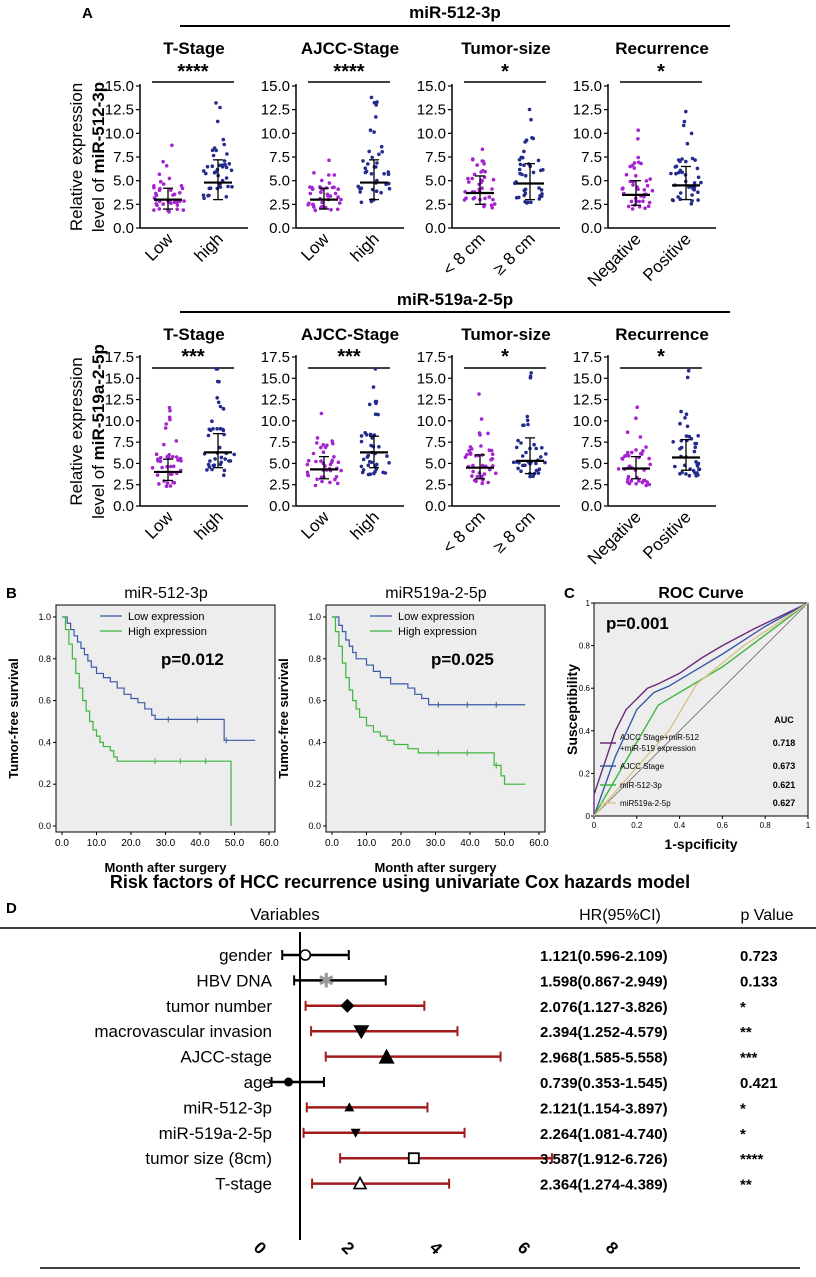 This screenshot has width=816, height=1277. What do you see at coordinates (192, 72) in the screenshot?
I see `sig-stars: ****` at bounding box center [192, 72].